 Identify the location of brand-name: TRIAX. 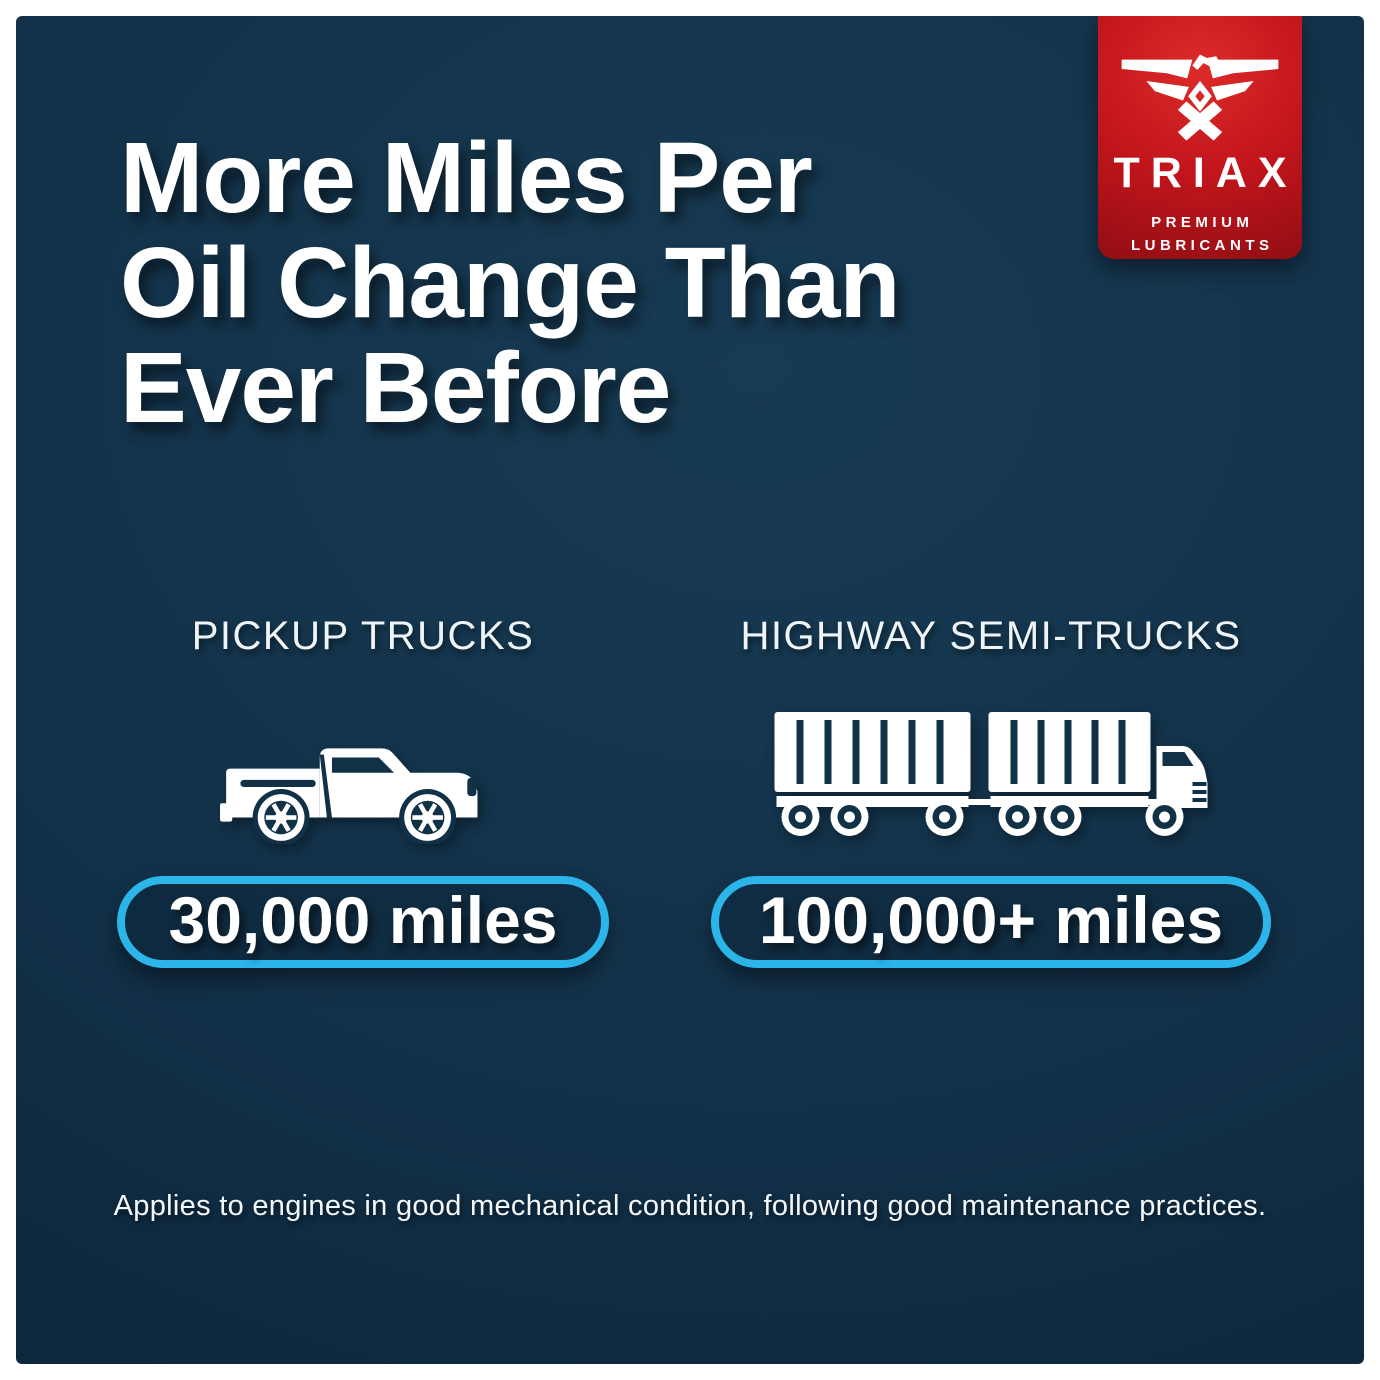
(1205, 173).